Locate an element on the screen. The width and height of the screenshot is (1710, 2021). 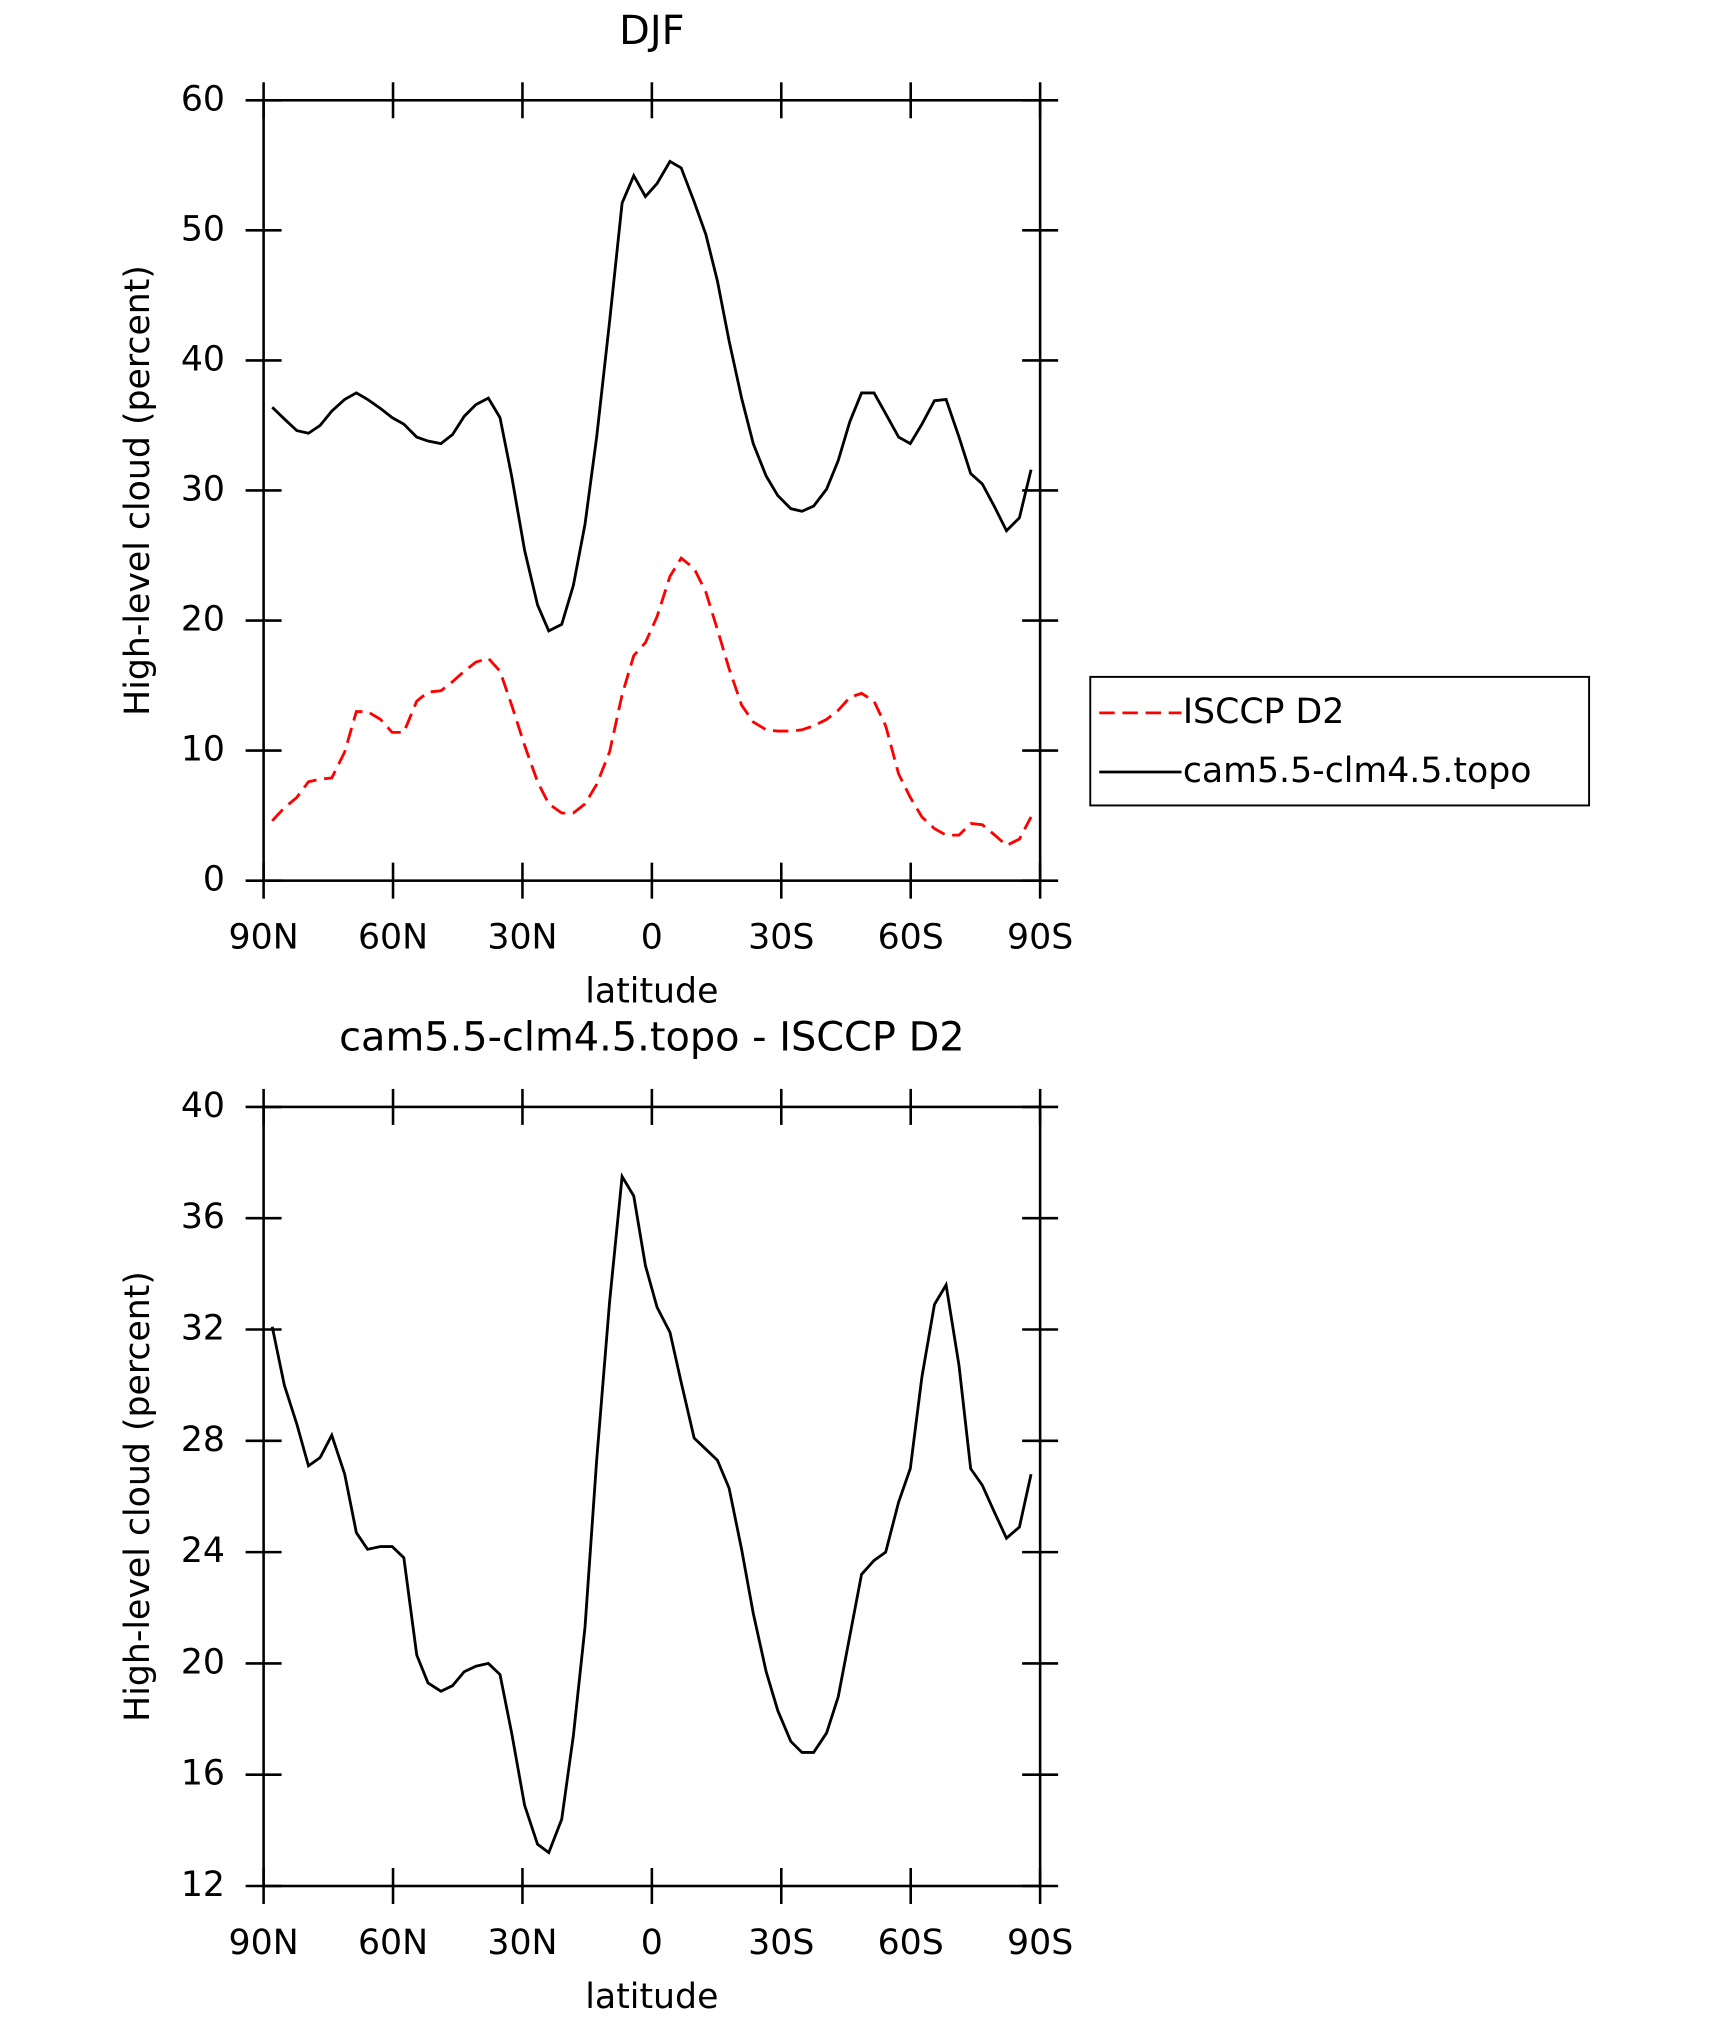
y-tick-label: 60 is located at coordinates (203, 99).